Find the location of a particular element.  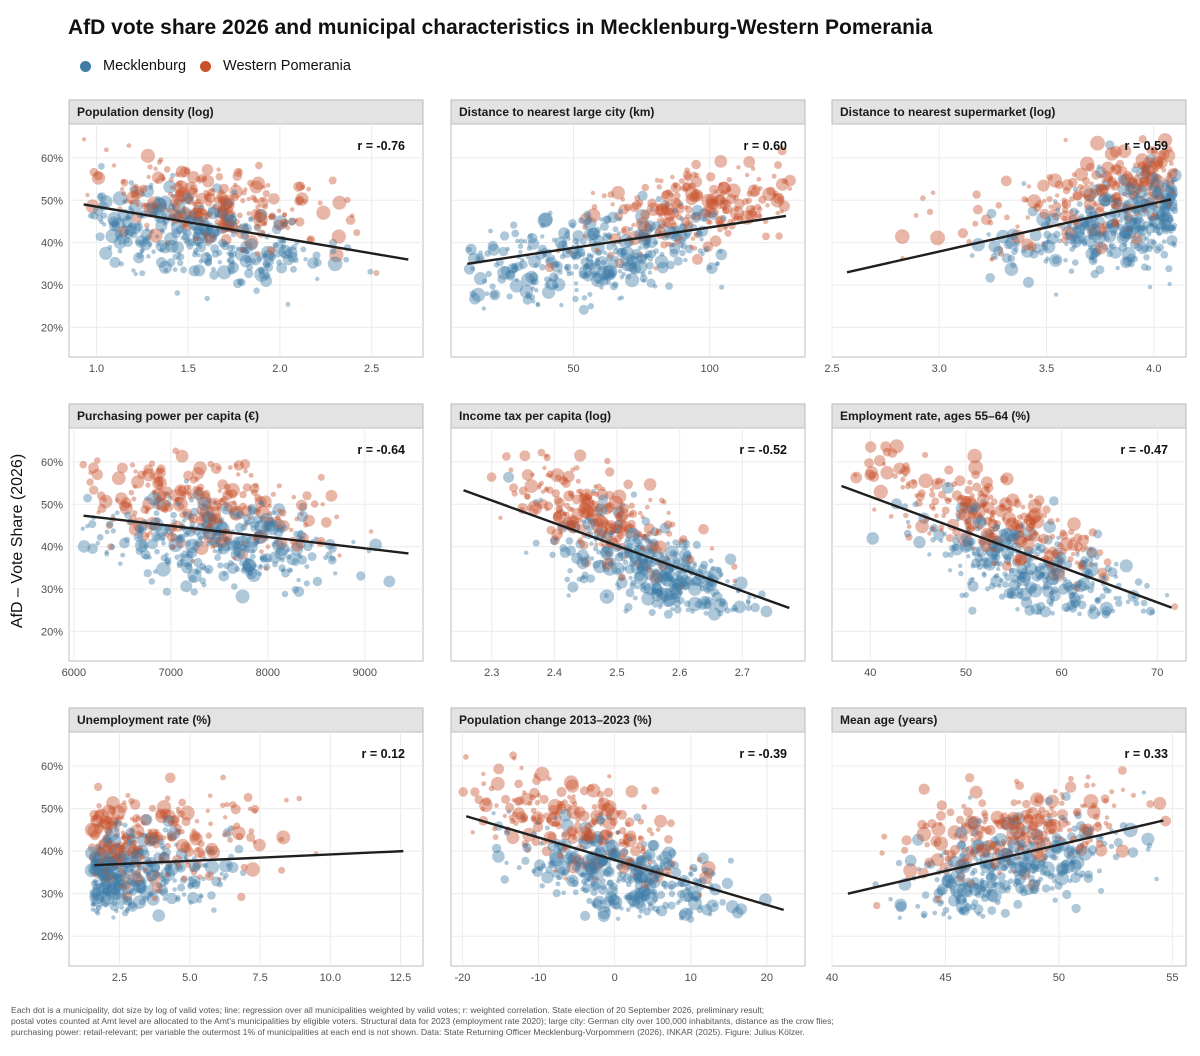

x-tick-label: 60 is located at coordinates (1061, 673).